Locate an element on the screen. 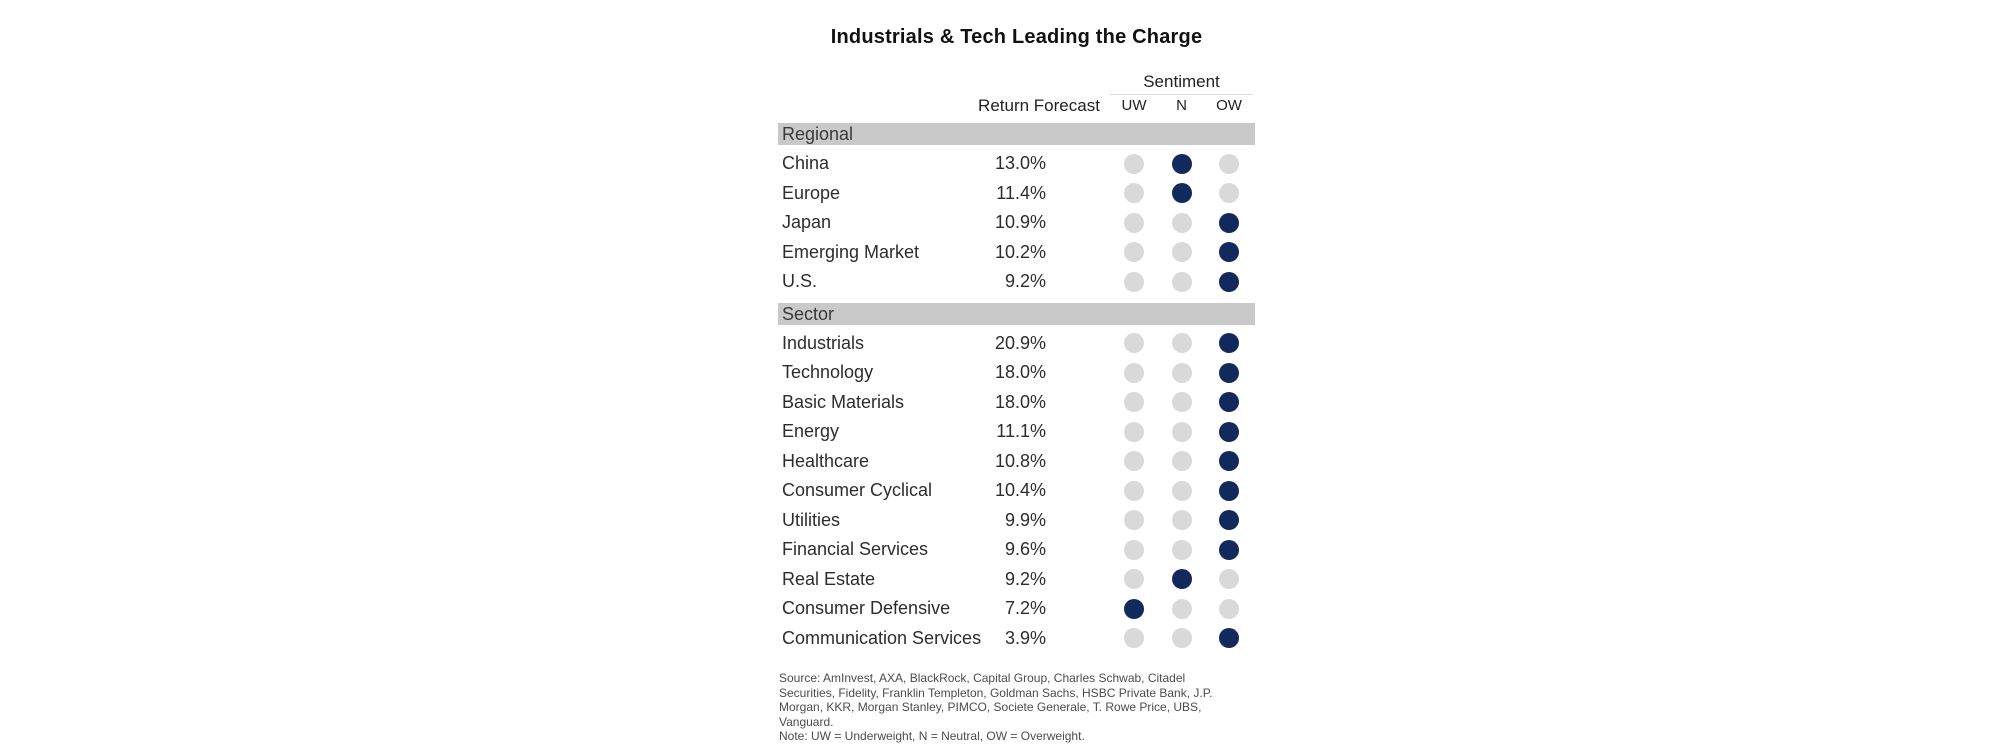 The width and height of the screenshot is (1999, 750). sentiment-dot-uw-selected is located at coordinates (1134, 608).